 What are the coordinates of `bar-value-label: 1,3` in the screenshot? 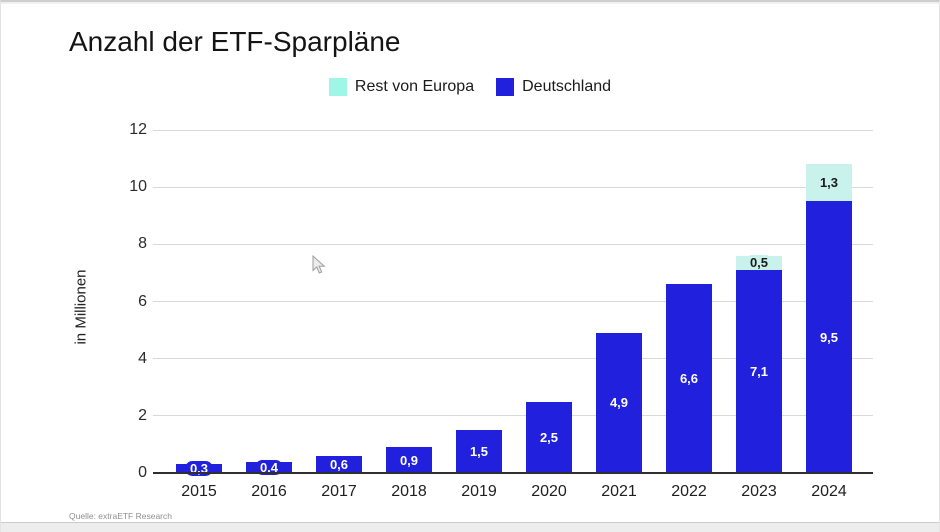 It's located at (829, 183).